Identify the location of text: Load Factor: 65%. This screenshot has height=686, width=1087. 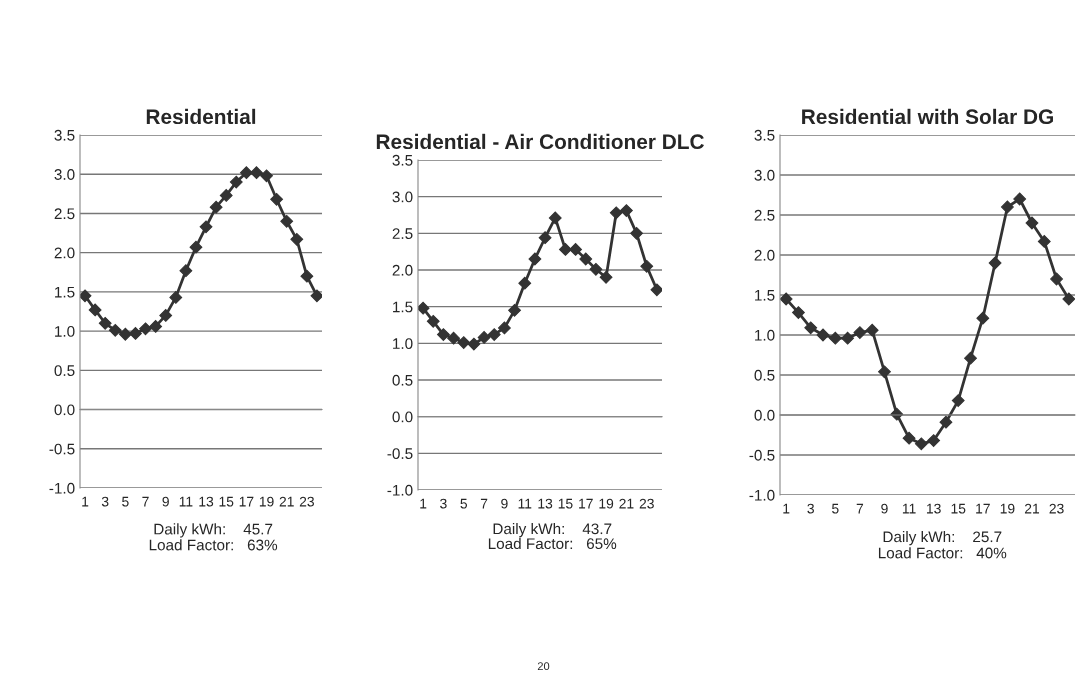
(552, 543).